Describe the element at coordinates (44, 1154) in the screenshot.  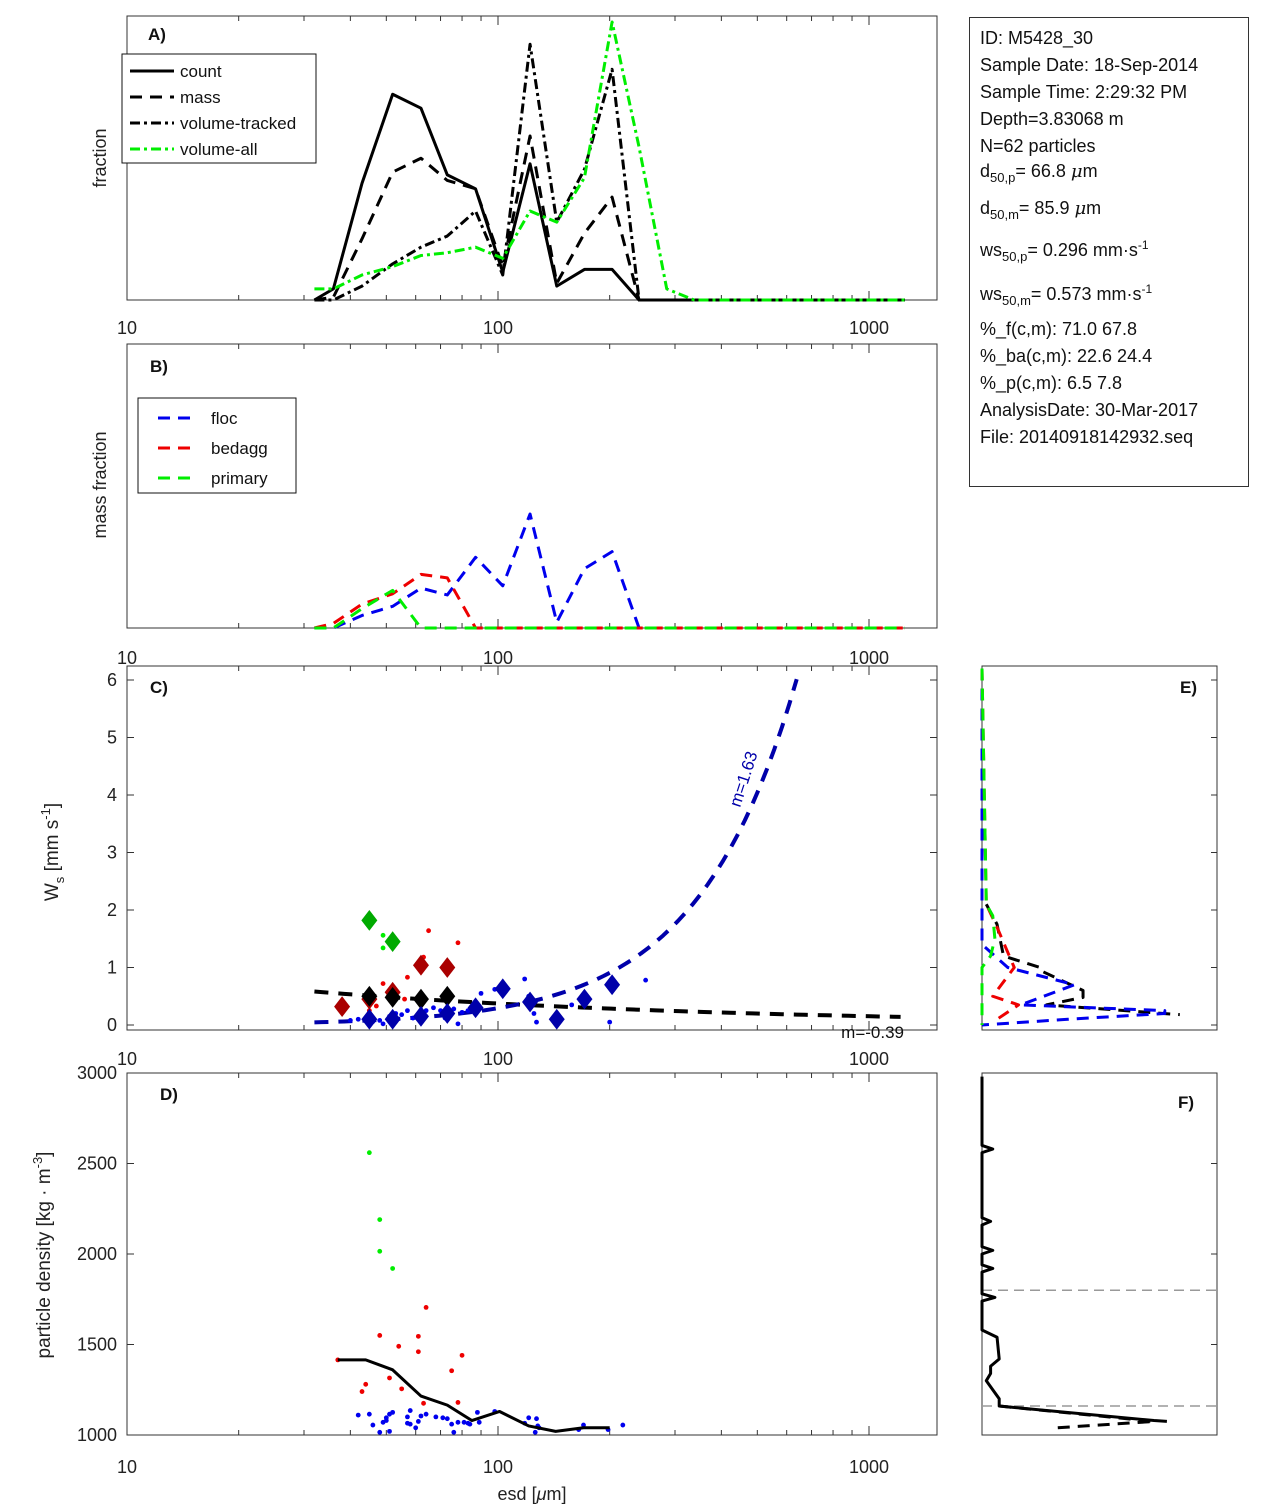
I see `y-axis-label-part: ]` at that location.